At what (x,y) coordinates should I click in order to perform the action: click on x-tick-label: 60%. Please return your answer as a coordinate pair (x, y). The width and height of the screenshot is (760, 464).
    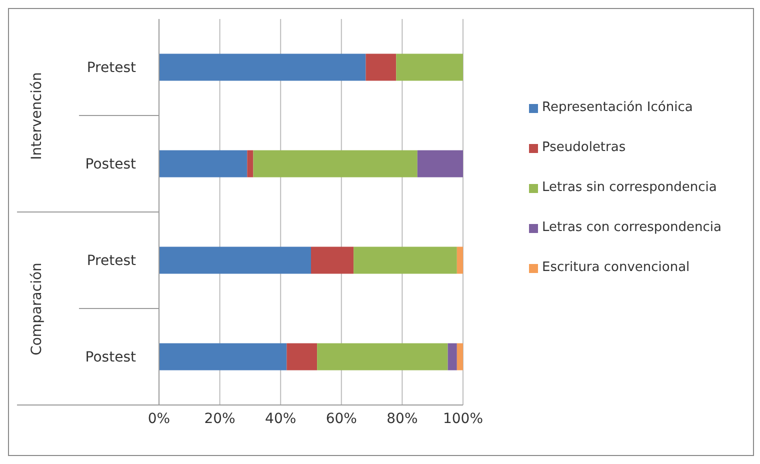
    Looking at the image, I should click on (341, 418).